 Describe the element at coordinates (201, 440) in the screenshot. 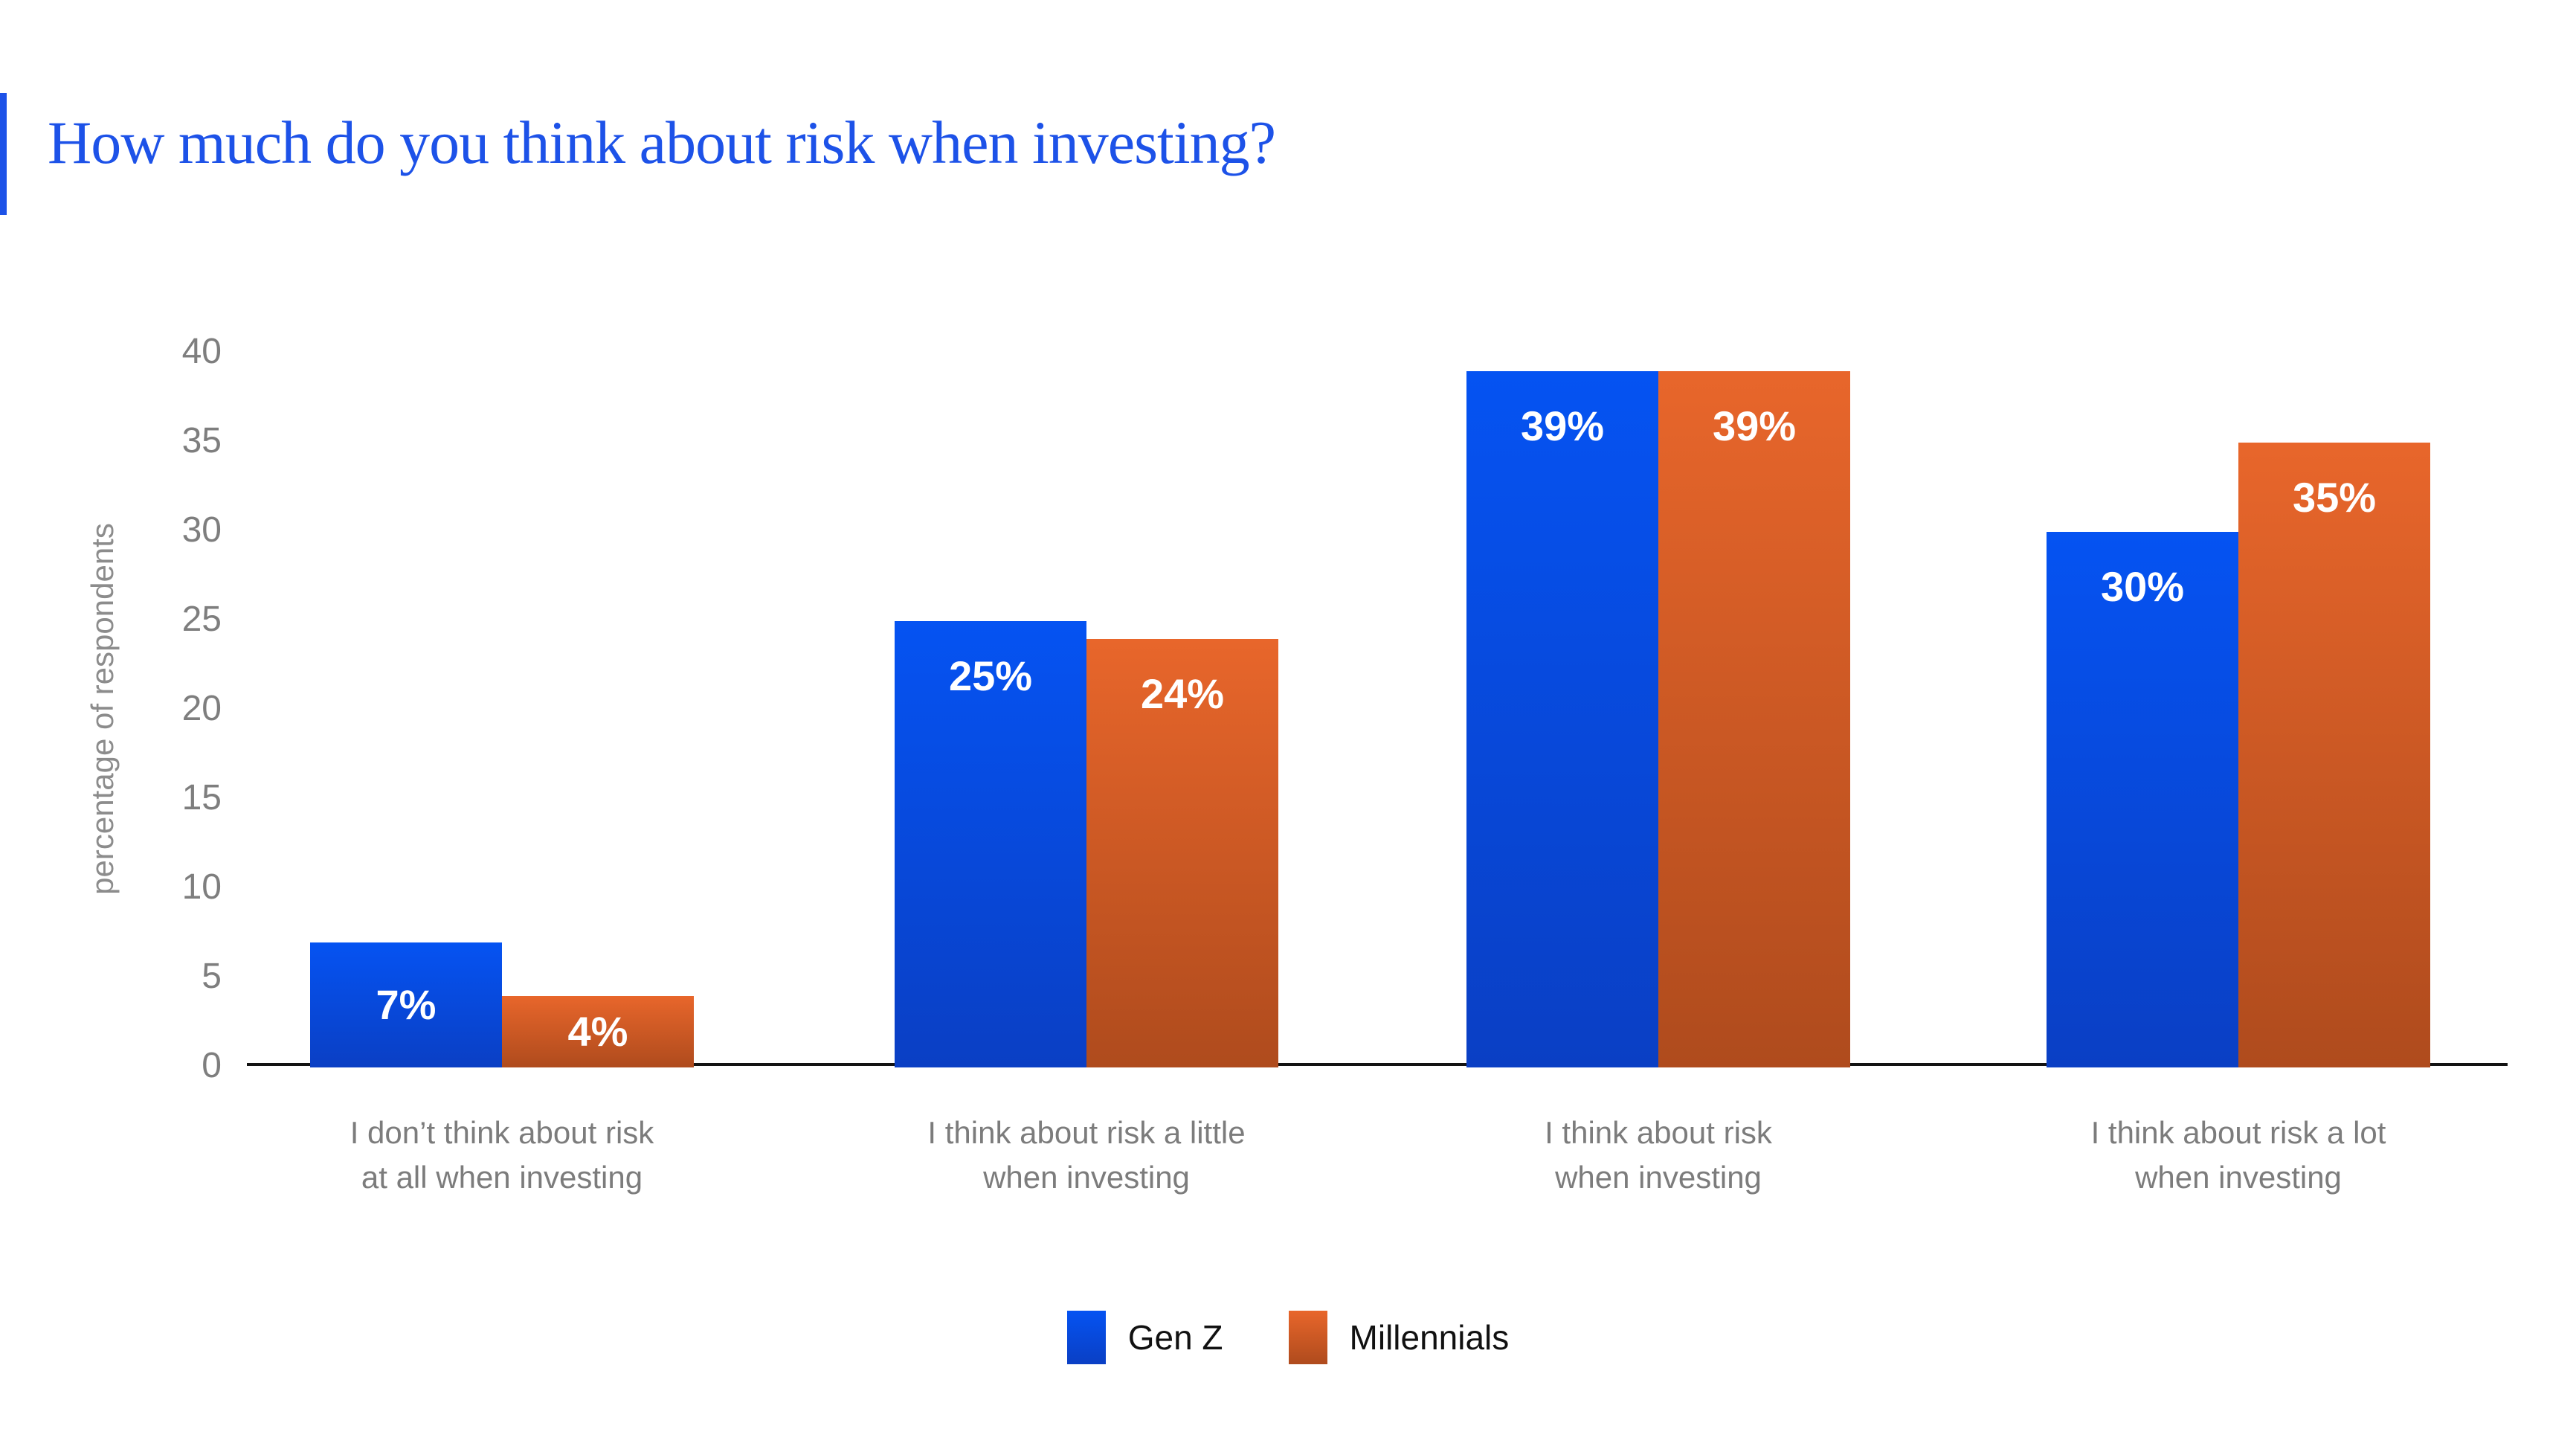

I see `y-tick-label-35: 35` at that location.